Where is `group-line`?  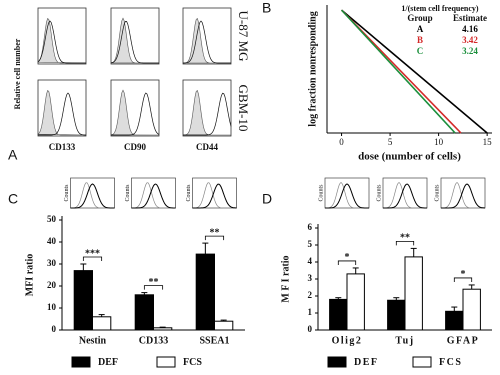 group-line is located at coordinates (398, 71).